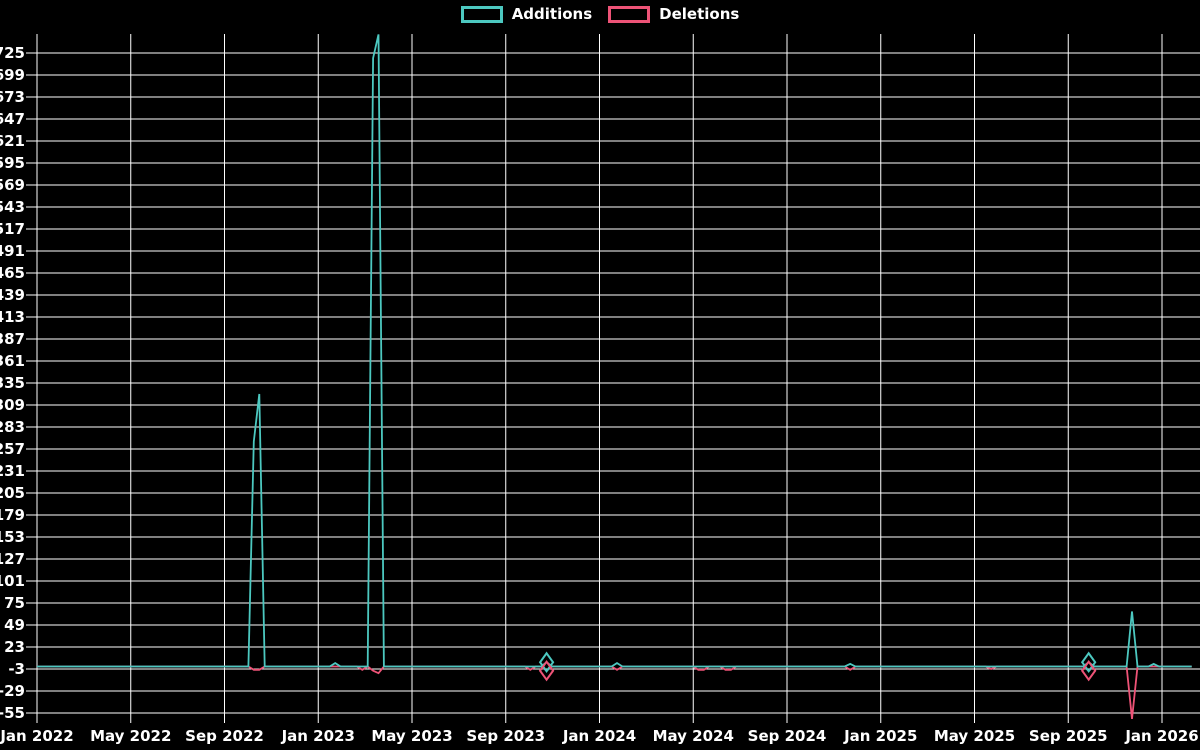 Image resolution: width=1200 pixels, height=750 pixels. I want to click on y-tick-label: 205, so click(12, 493).